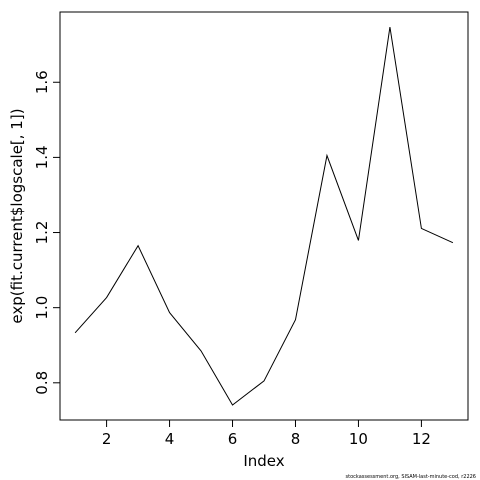  Describe the element at coordinates (233, 439) in the screenshot. I see `x-tick-label: 6` at that location.